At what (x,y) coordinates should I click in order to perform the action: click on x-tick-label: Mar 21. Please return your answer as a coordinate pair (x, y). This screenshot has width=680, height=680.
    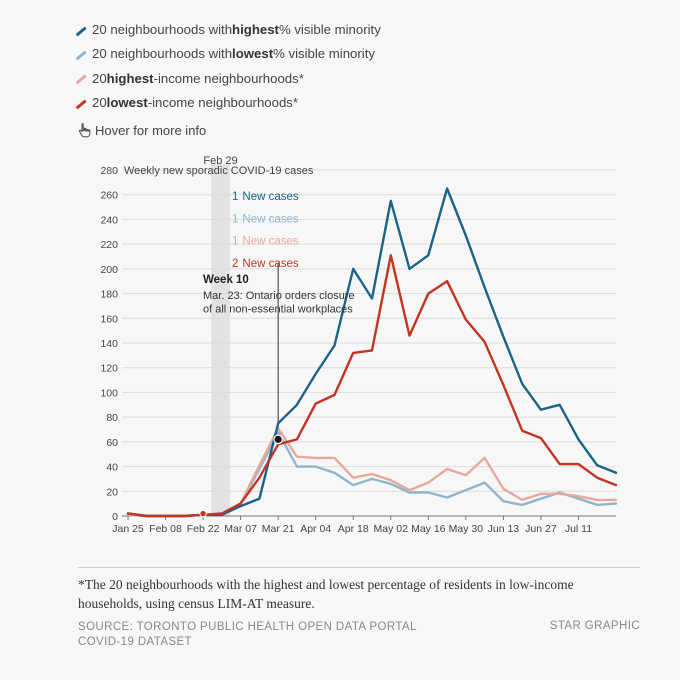
    Looking at the image, I should click on (278, 529).